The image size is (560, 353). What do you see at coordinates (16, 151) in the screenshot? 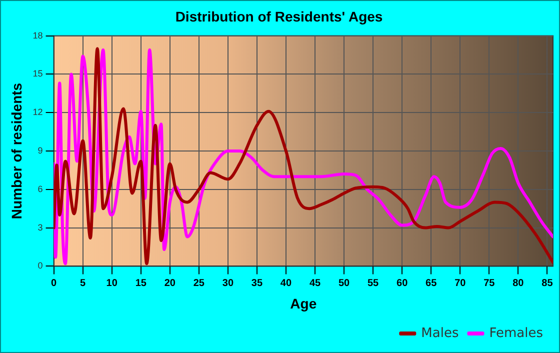
I see `y-axis-title: Number of residents` at bounding box center [16, 151].